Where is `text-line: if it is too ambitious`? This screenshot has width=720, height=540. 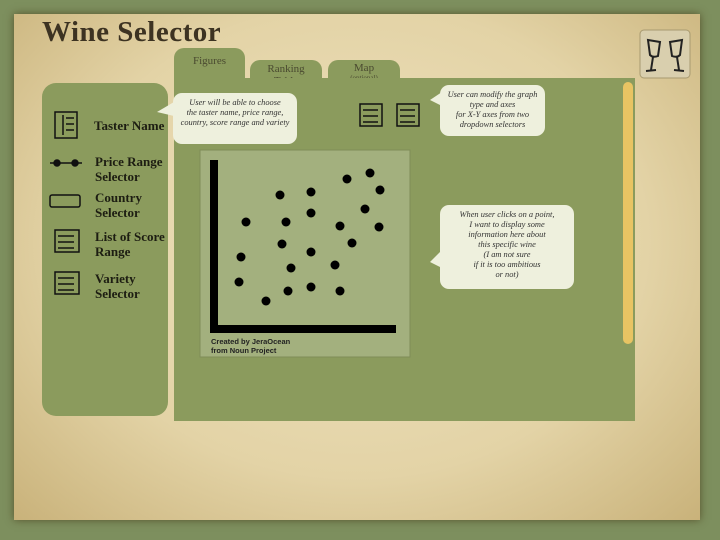
text-line: if it is too ambitious is located at coordinates (507, 264).